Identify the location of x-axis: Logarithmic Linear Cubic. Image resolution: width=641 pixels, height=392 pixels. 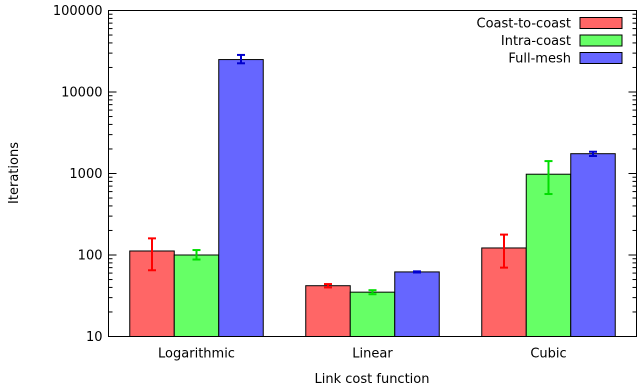
(362, 354).